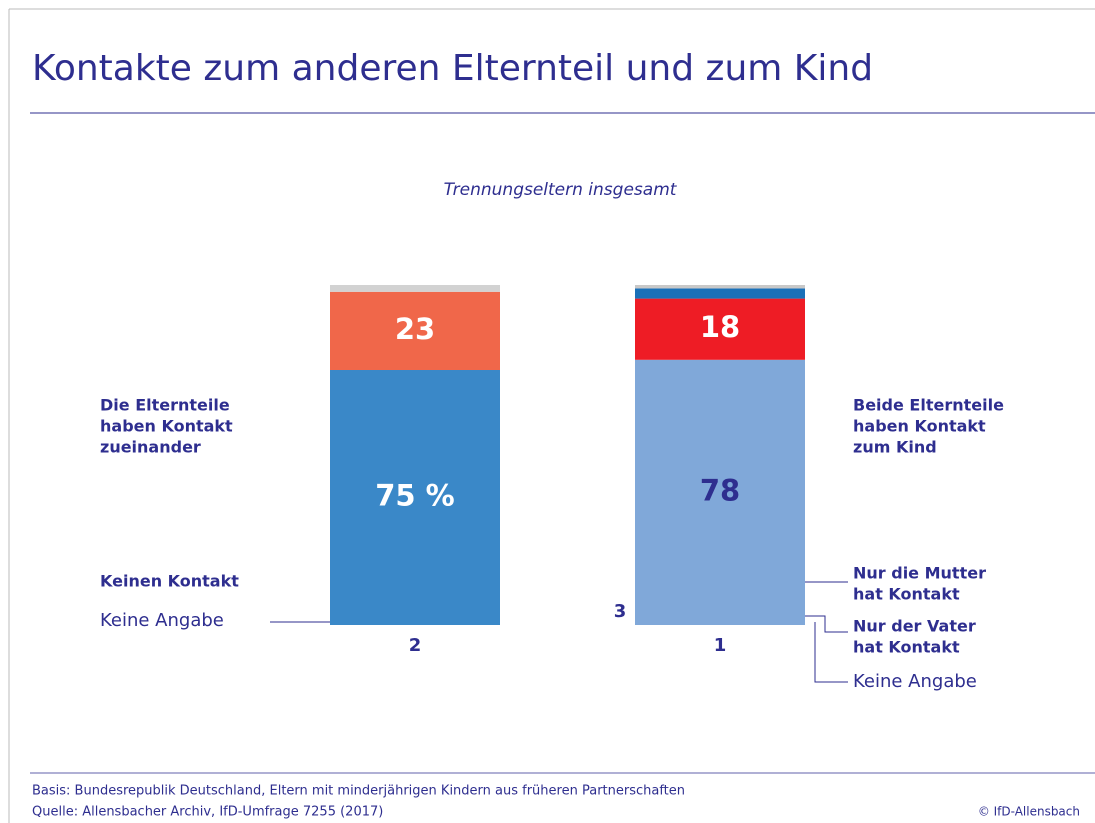 Image resolution: width=1095 pixels, height=823 pixels. Describe the element at coordinates (169, 581) in the screenshot. I see `segment-name: Keinen Kontakt` at that location.